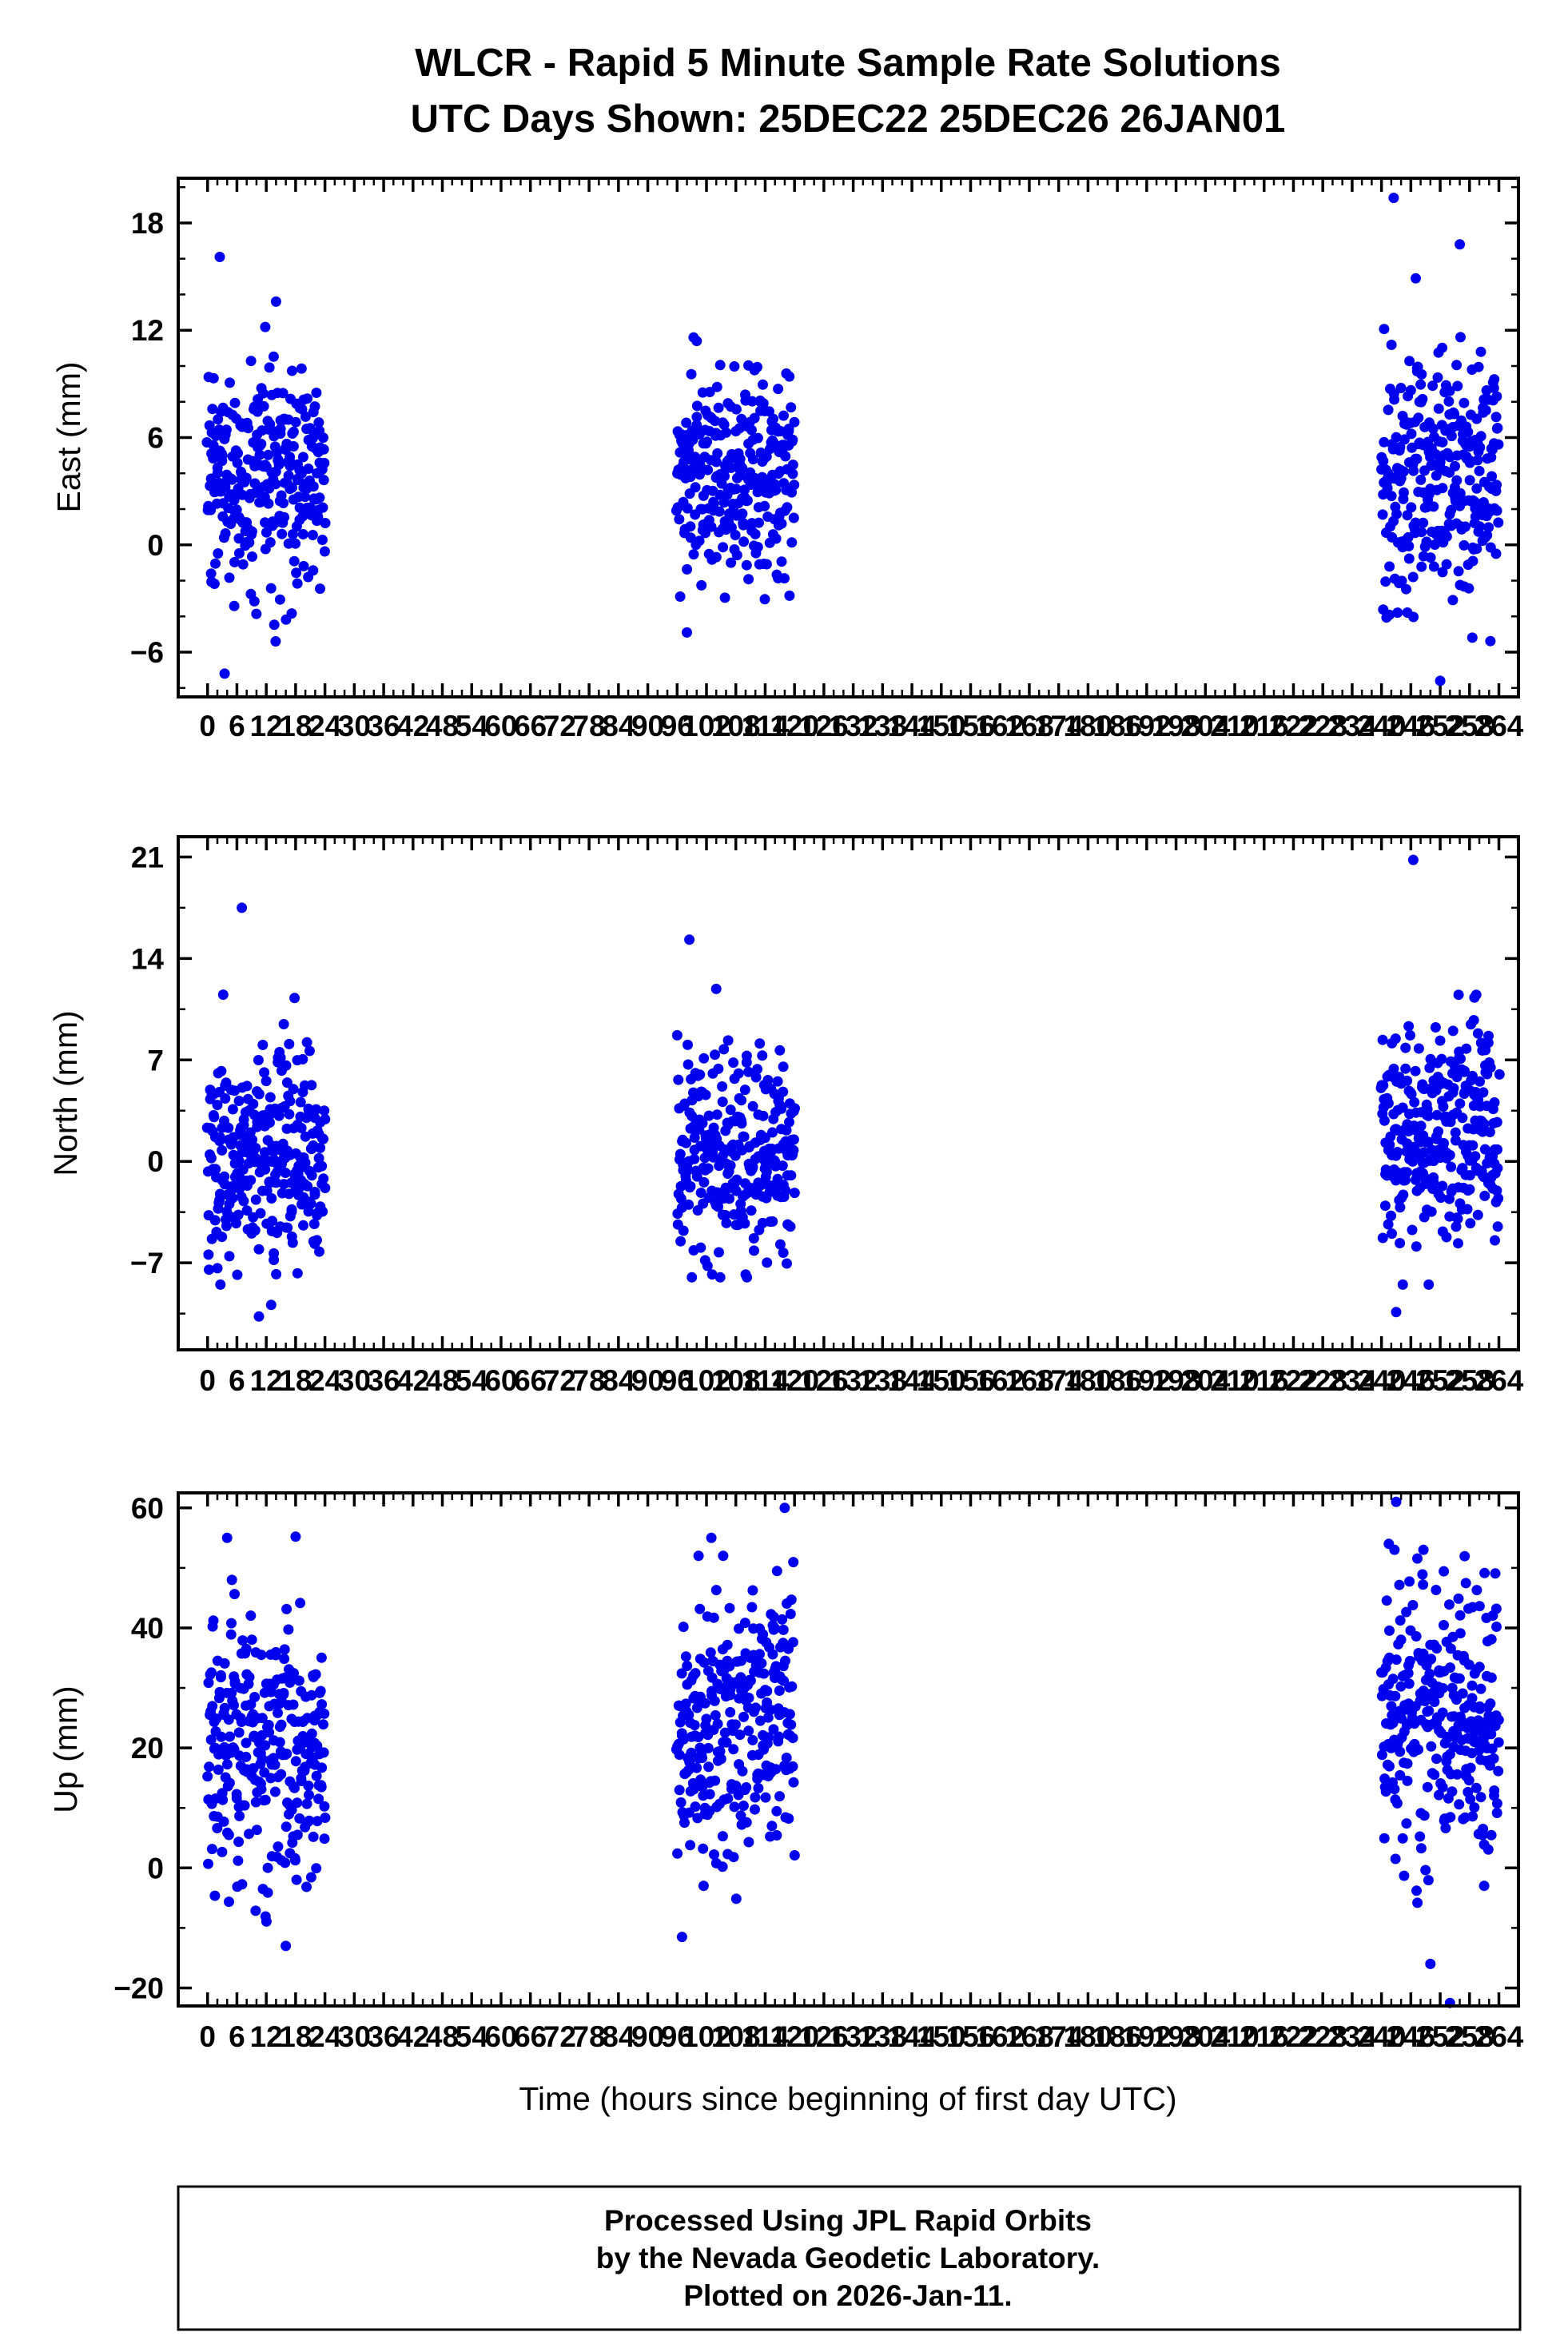  Describe the element at coordinates (1000, 2036) in the screenshot. I see `x-tick-label: 162` at that location.